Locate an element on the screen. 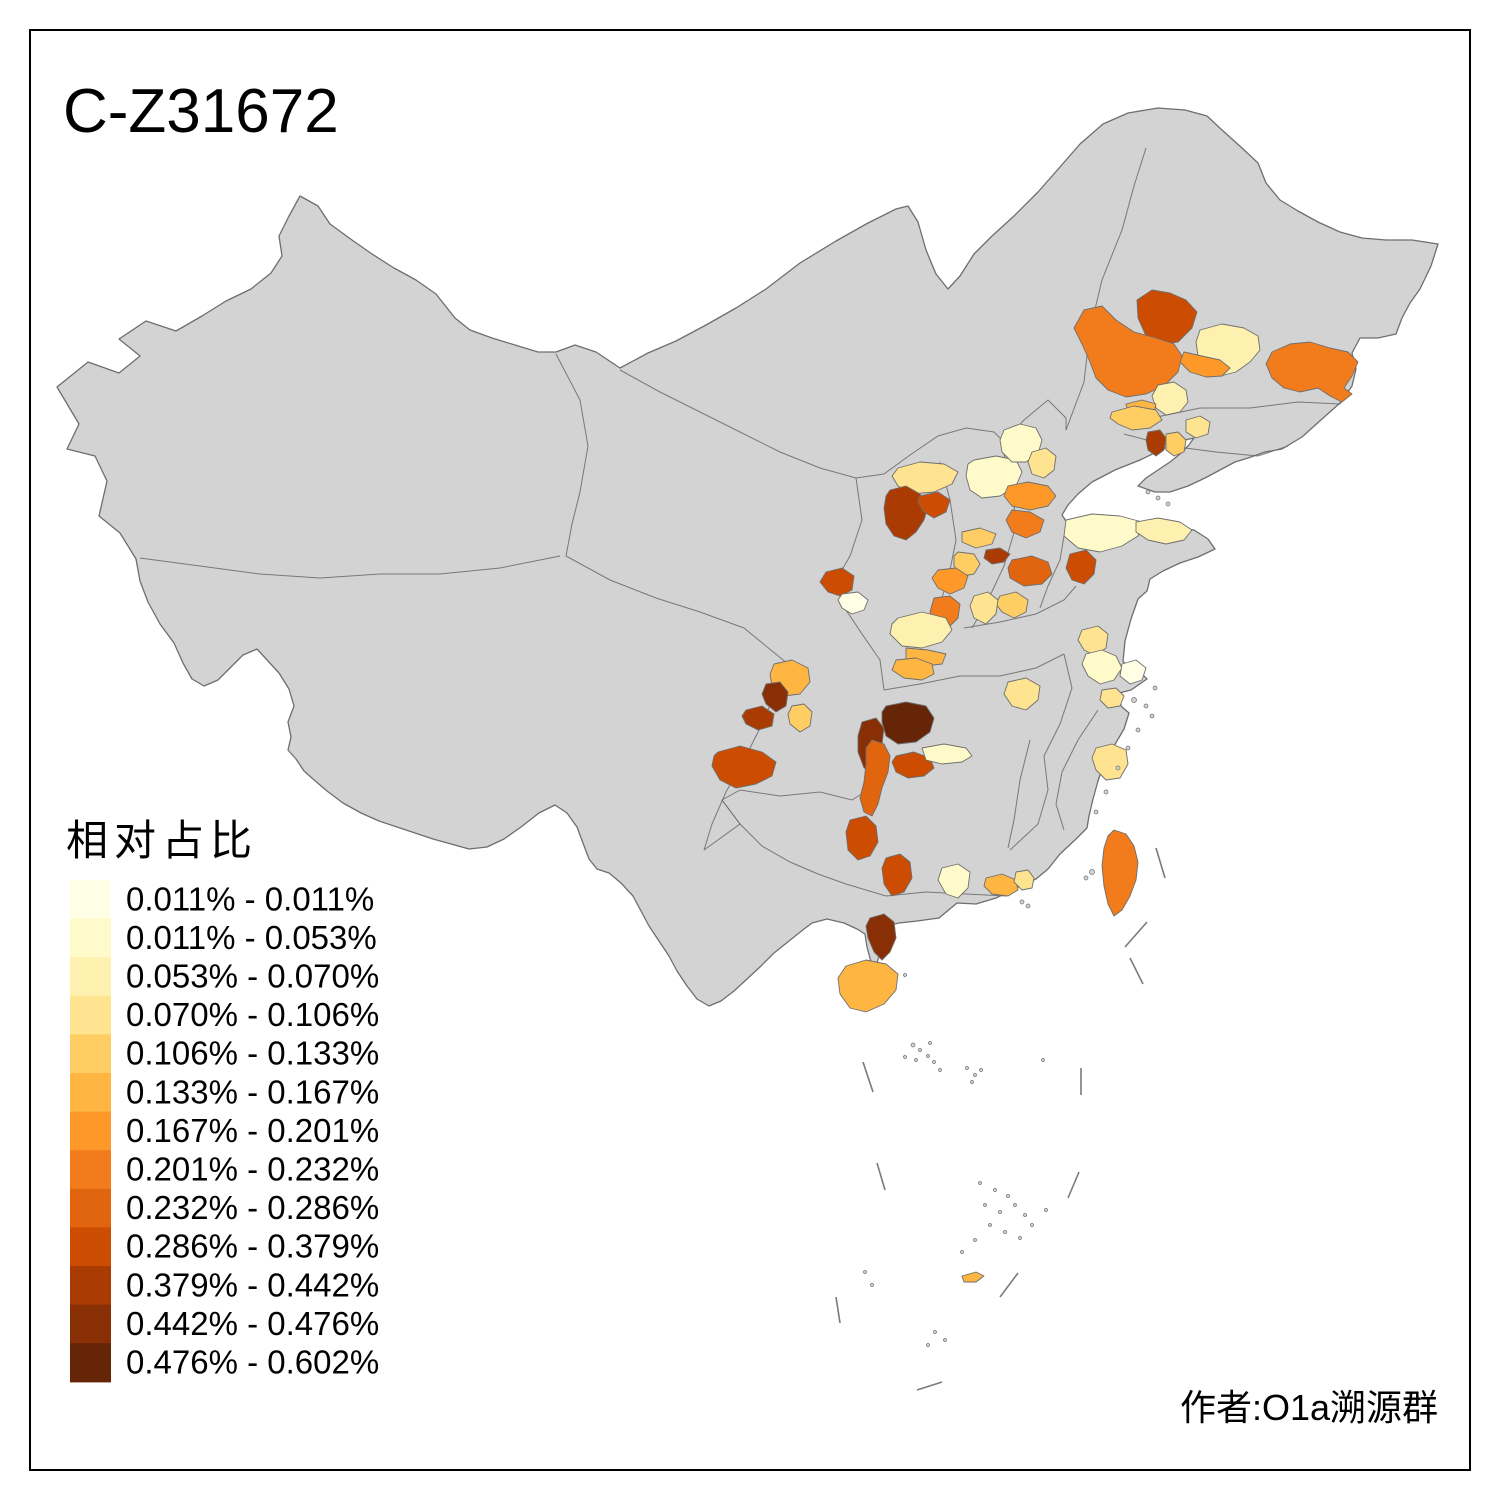 Image resolution: width=1500 pixels, height=1500 pixels. region-yulin-east-red is located at coordinates (934, 505).